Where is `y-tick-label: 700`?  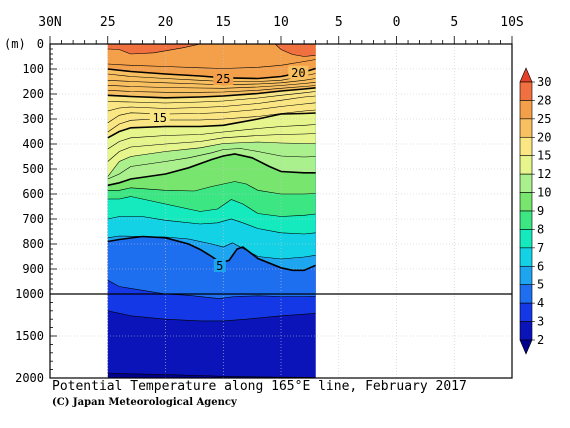 y-tick-label: 700 is located at coordinates (33, 219).